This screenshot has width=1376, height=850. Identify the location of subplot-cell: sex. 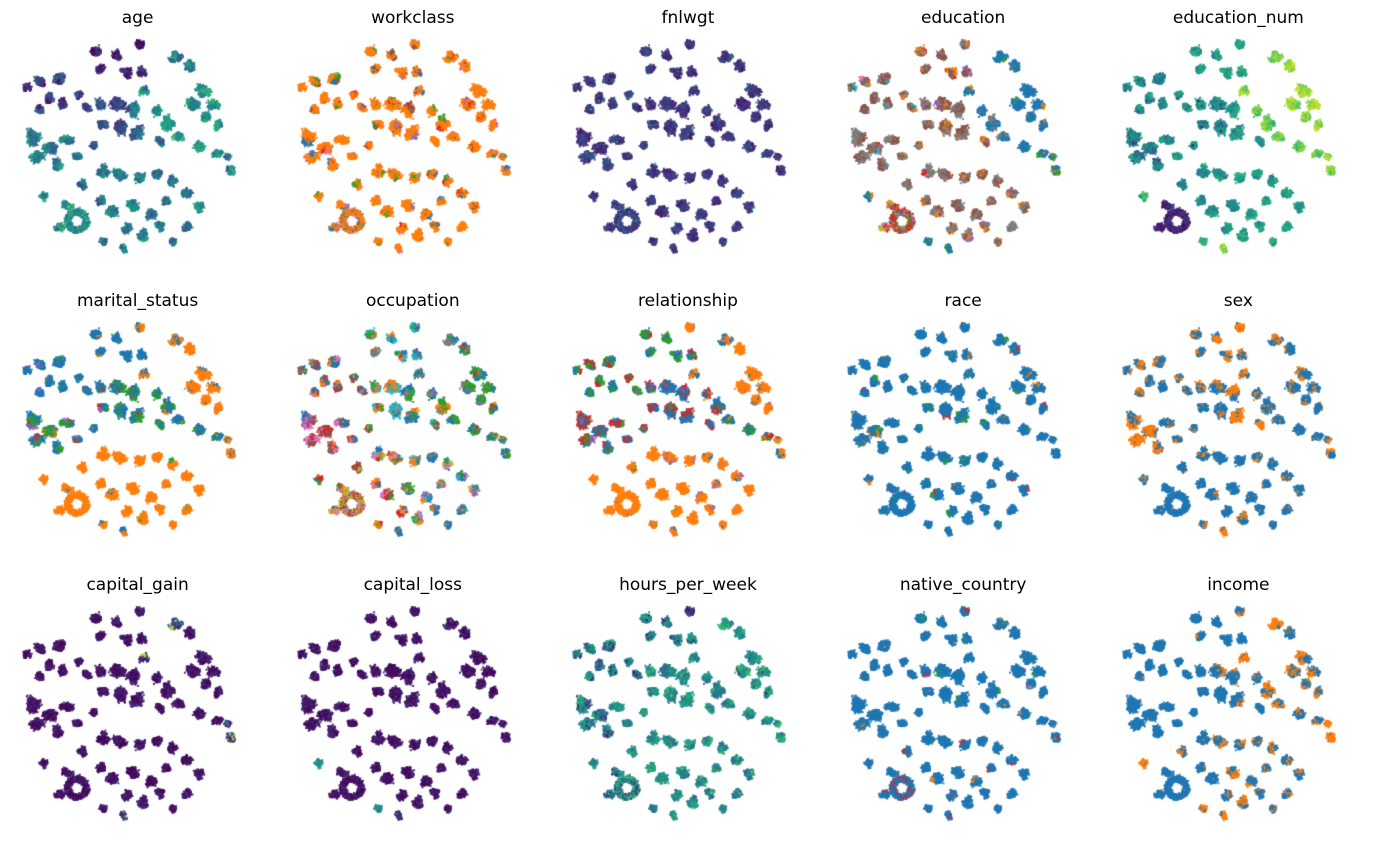
(1238, 424).